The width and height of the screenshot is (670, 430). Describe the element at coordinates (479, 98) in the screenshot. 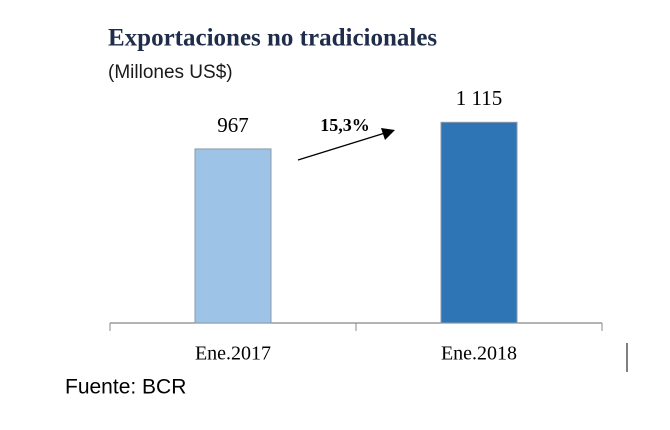

I see `value-label: 1 115` at that location.